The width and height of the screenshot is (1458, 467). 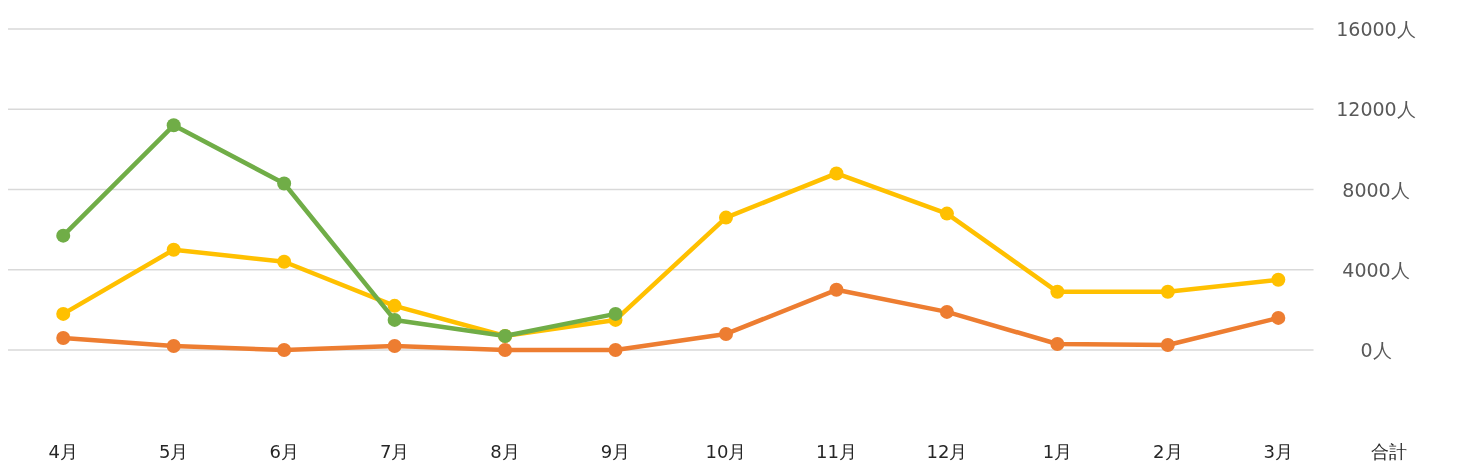 I want to click on y-tick-label: 4000人, so click(x=1376, y=269).